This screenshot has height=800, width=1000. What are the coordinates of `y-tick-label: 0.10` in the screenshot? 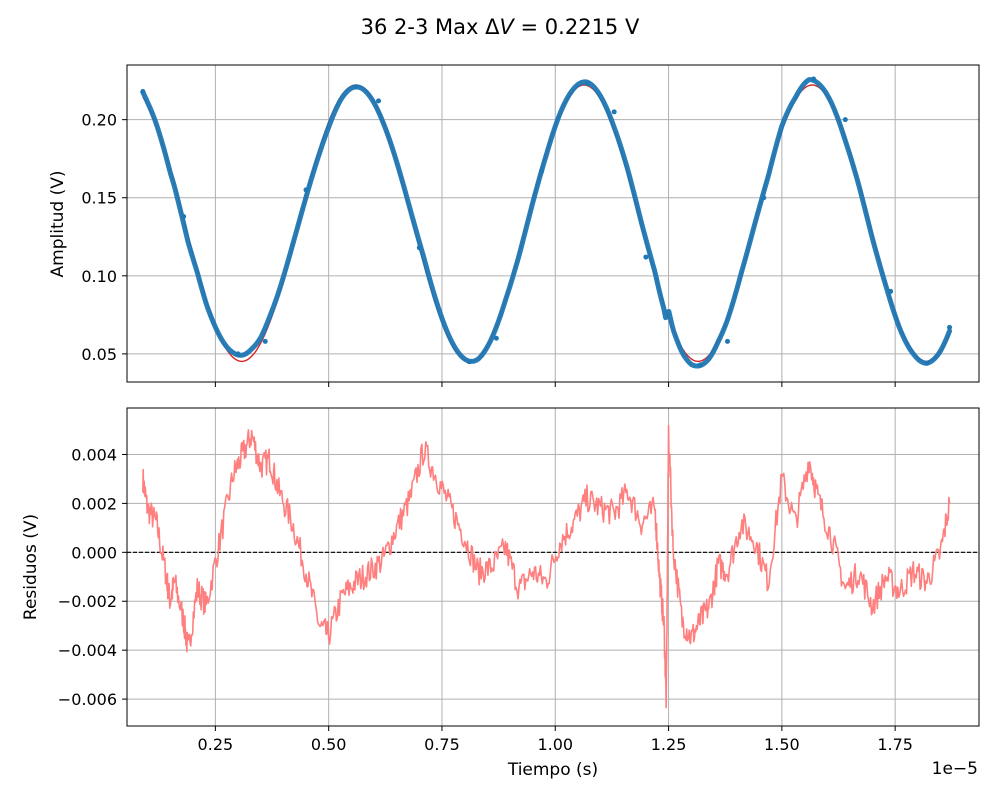 It's located at (99, 276).